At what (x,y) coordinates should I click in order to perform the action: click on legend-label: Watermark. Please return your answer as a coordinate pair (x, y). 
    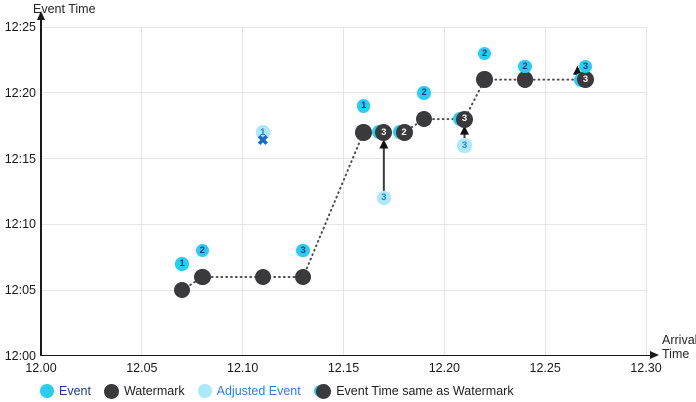
    Looking at the image, I should click on (154, 391).